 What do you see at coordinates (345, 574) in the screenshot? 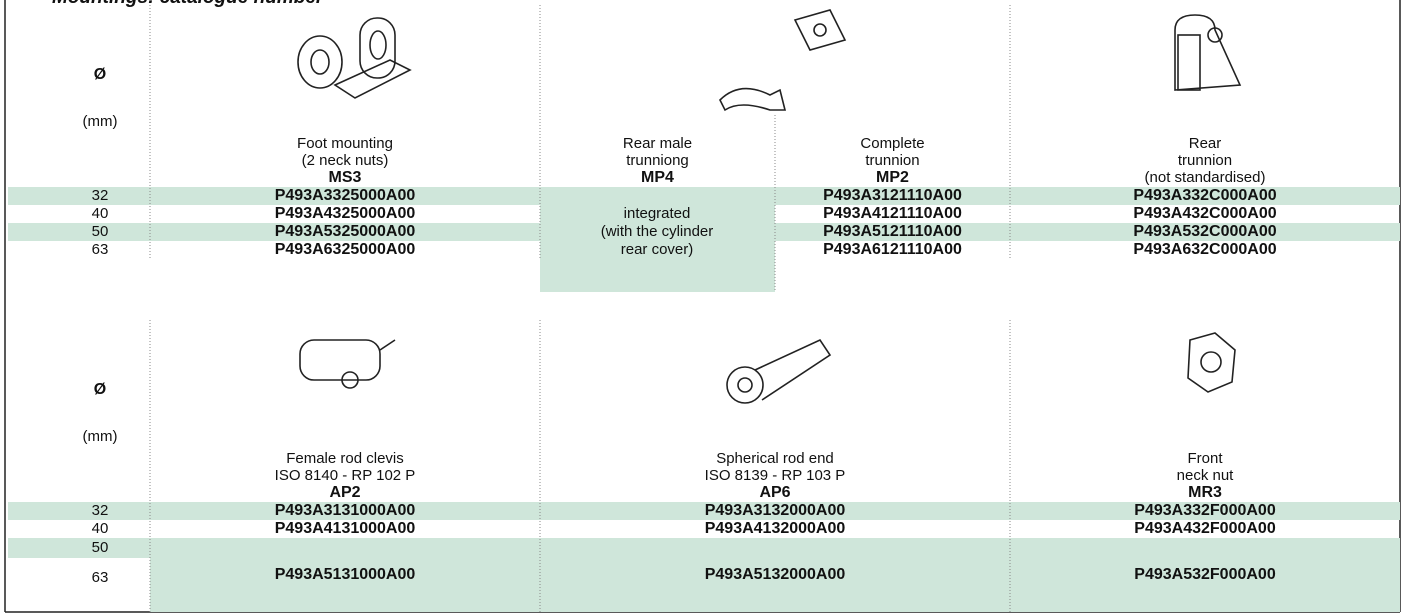
I see `catalogue-number: P493A5131000A00` at bounding box center [345, 574].